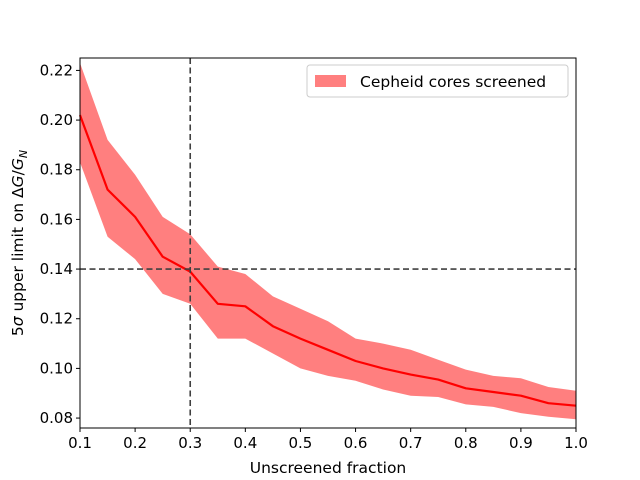 Image resolution: width=640 pixels, height=480 pixels. Describe the element at coordinates (576, 443) in the screenshot. I see `x-tick-label: 1.0` at that location.